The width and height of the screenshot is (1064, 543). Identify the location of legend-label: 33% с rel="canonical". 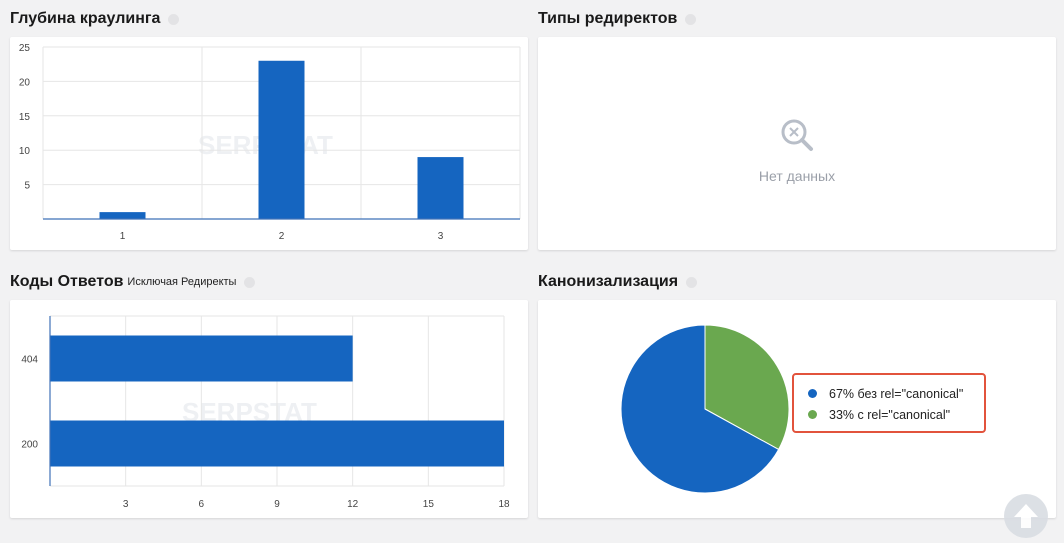
(890, 414).